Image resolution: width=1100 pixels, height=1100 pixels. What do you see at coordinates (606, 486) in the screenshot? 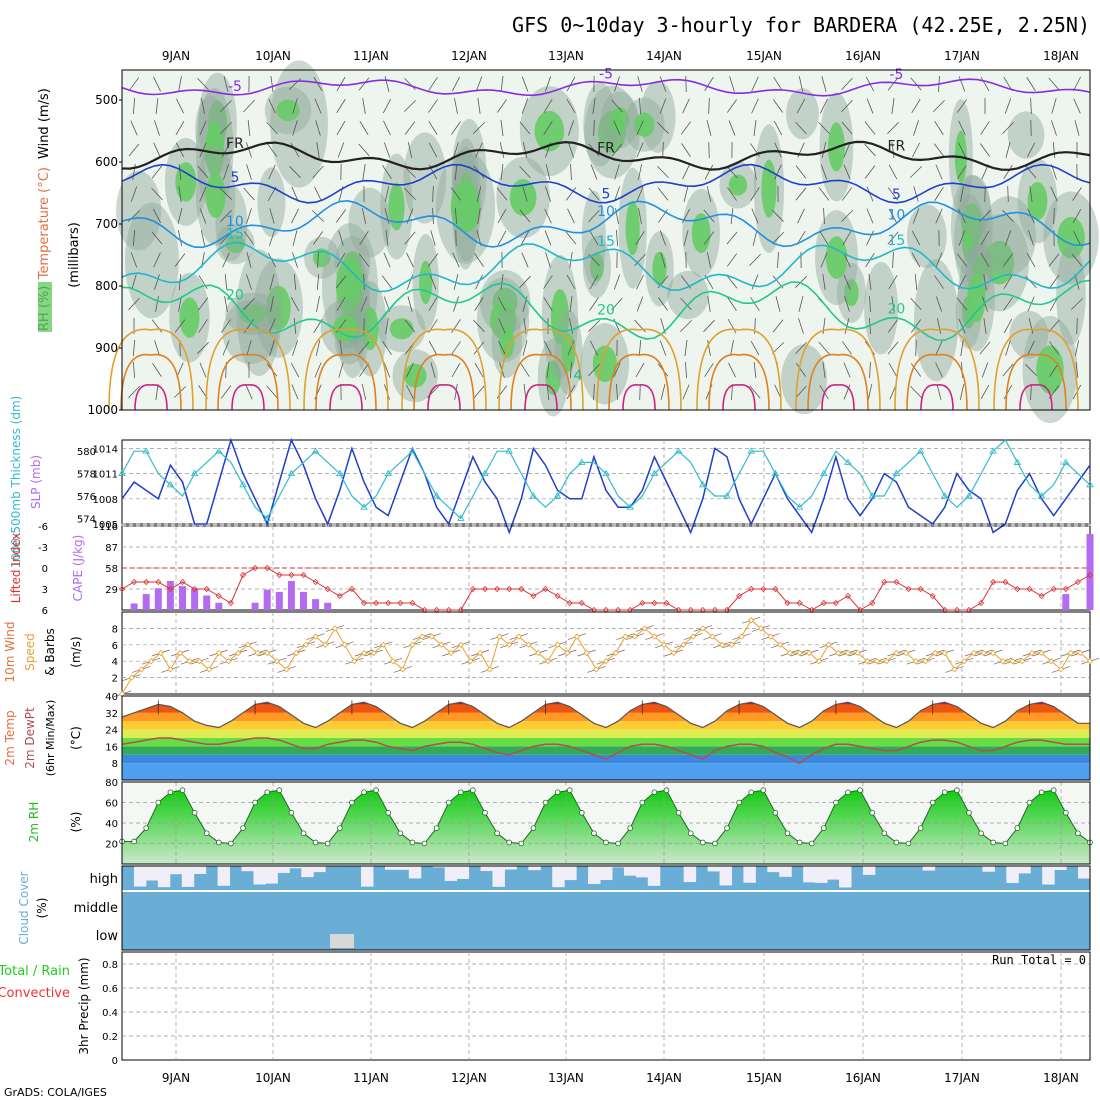
I see `slp-series` at bounding box center [606, 486].